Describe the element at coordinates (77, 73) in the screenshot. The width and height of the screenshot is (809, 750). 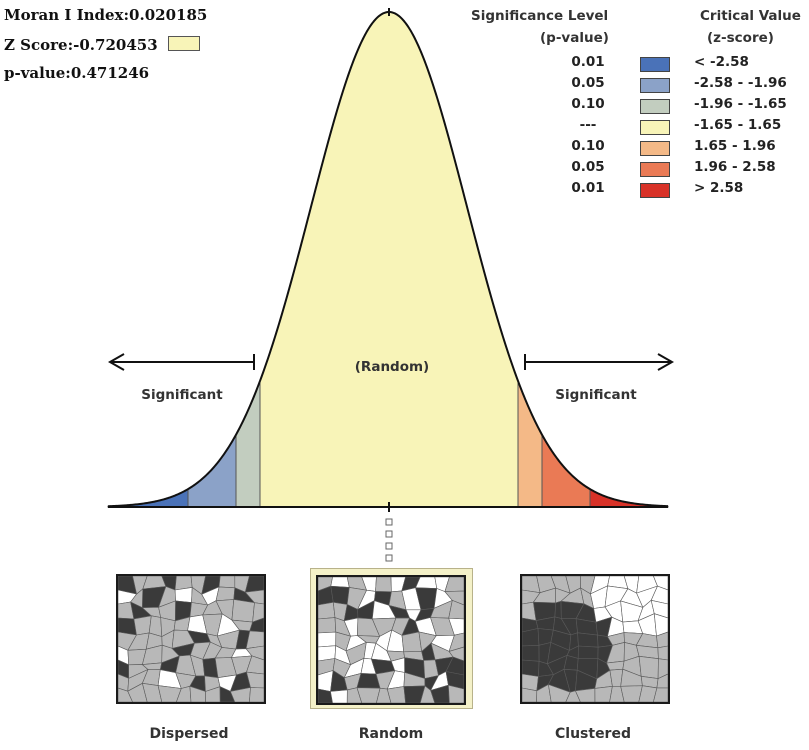
I see `p-value-text: p-value:0.471246` at that location.